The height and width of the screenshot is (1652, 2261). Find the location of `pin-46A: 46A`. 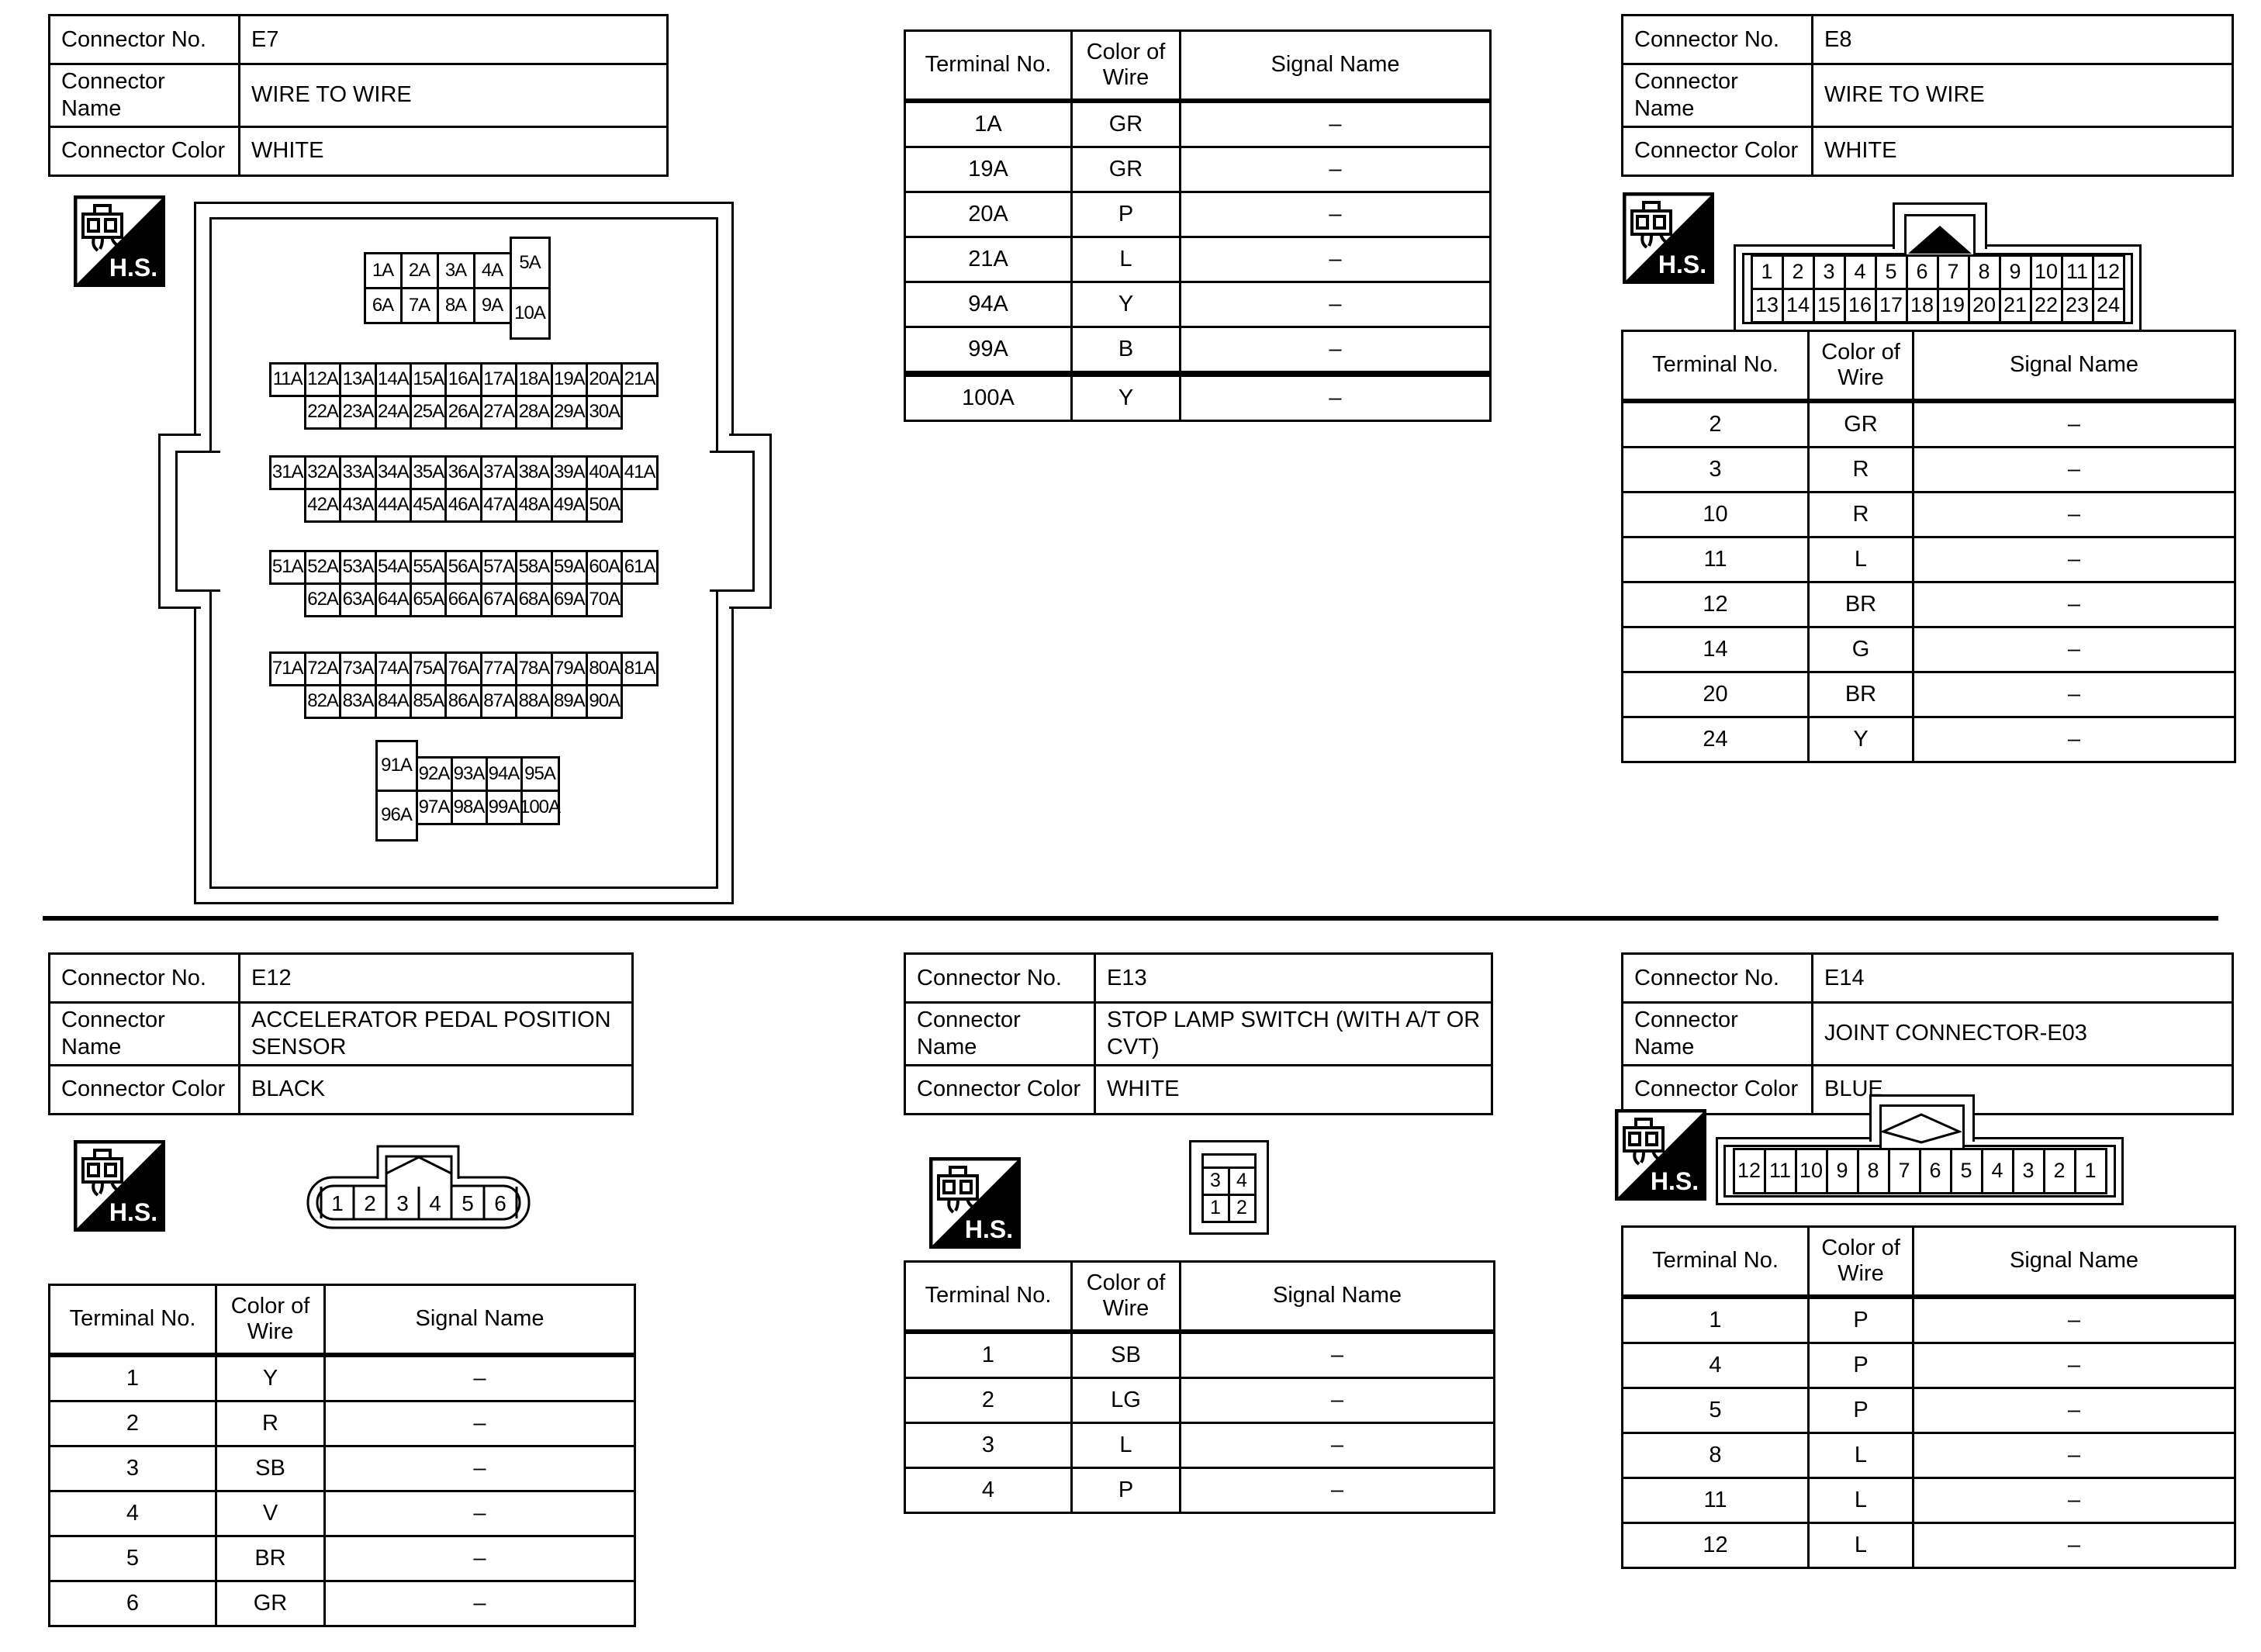

pin-46A: 46A is located at coordinates (463, 505).